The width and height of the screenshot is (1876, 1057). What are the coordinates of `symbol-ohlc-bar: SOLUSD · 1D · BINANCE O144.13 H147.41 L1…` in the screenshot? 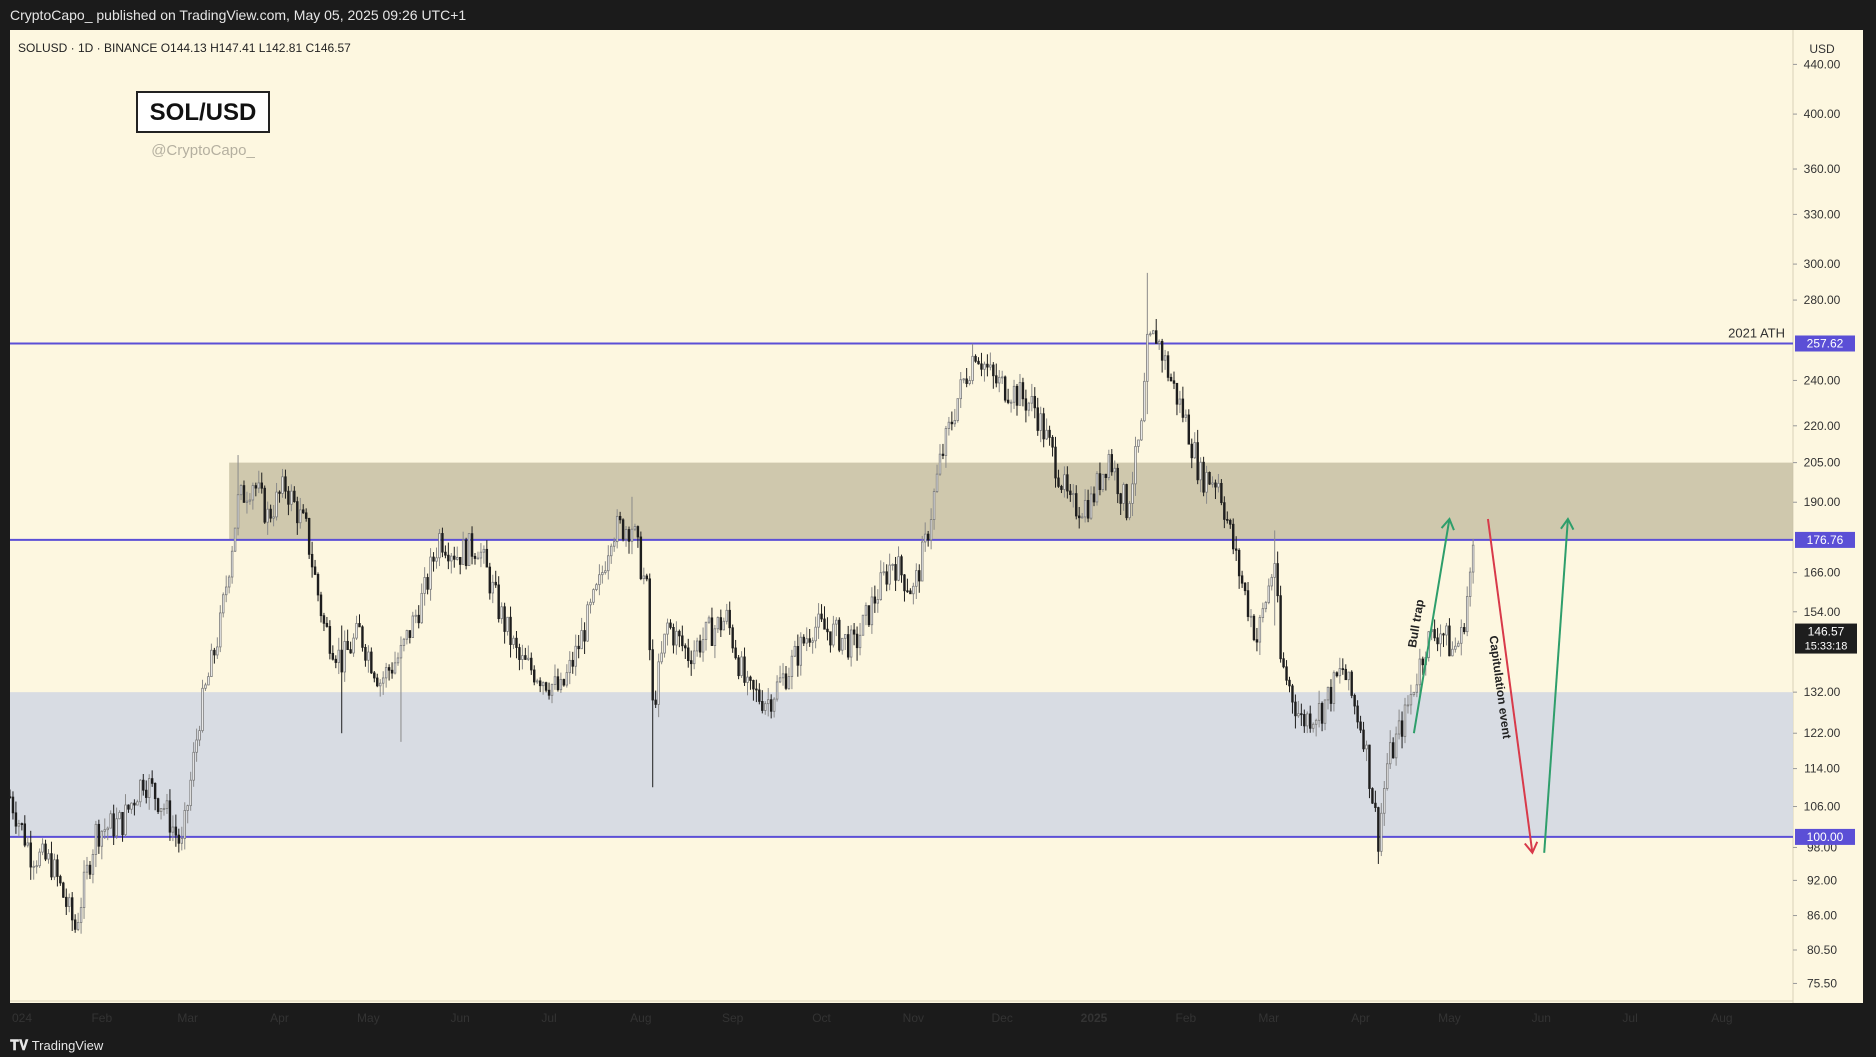 It's located at (184, 48).